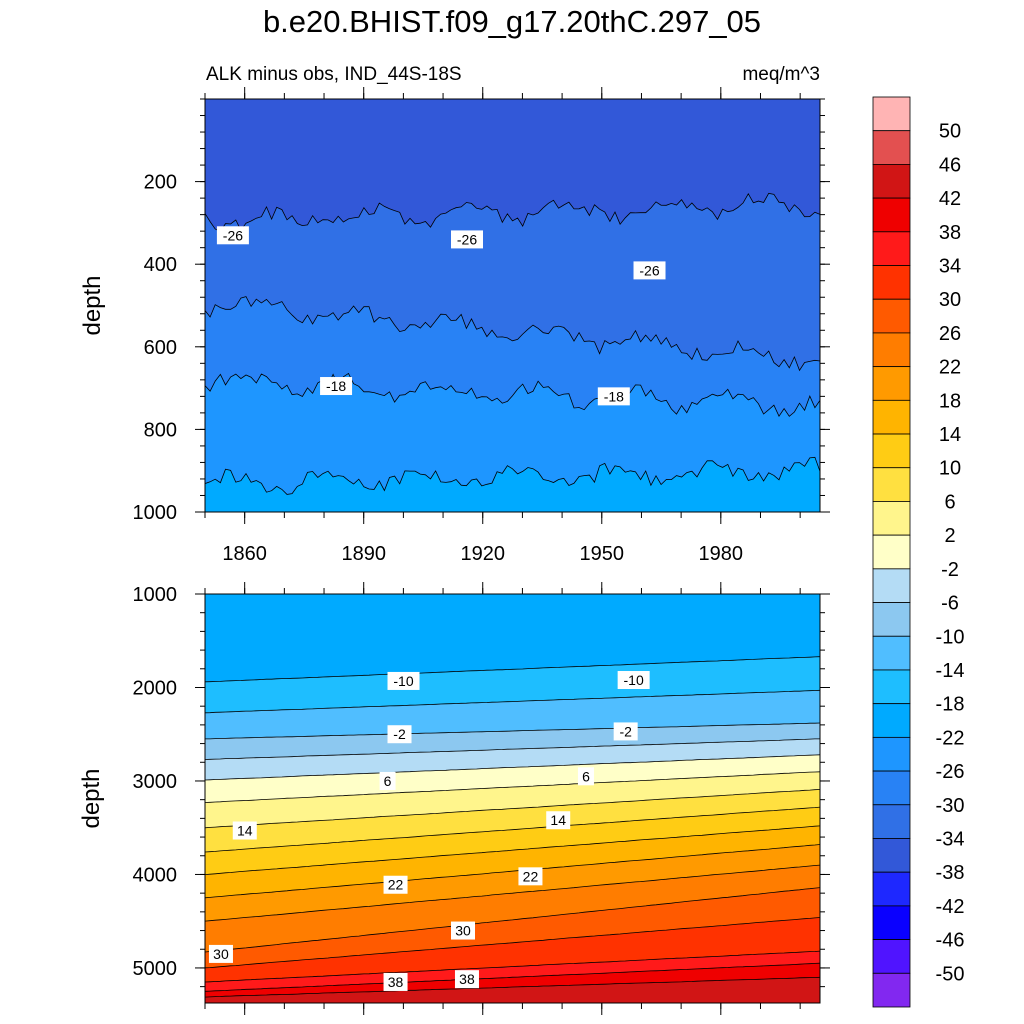 This screenshot has height=1024, width=1024. I want to click on contour-label-6: 6, so click(387, 780).